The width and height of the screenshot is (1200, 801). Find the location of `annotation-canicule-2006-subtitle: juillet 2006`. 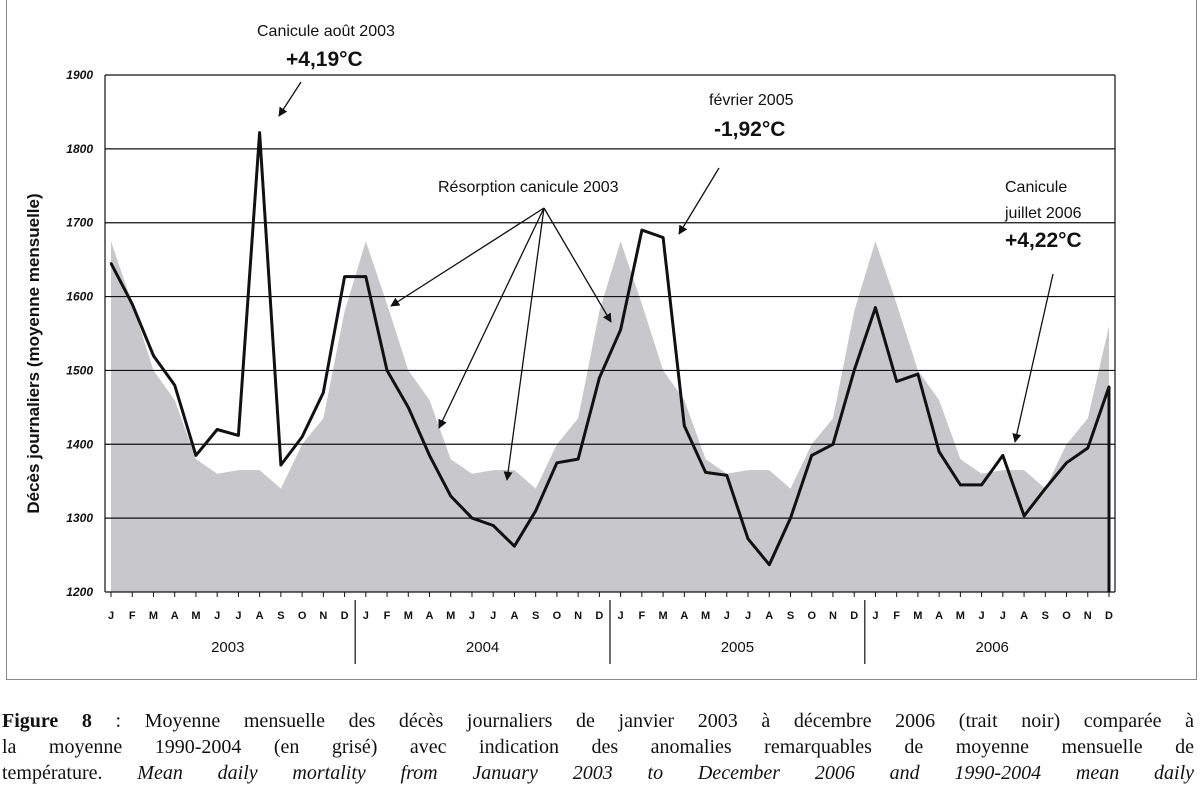

annotation-canicule-2006-subtitle: juillet 2006 is located at coordinates (1043, 213).